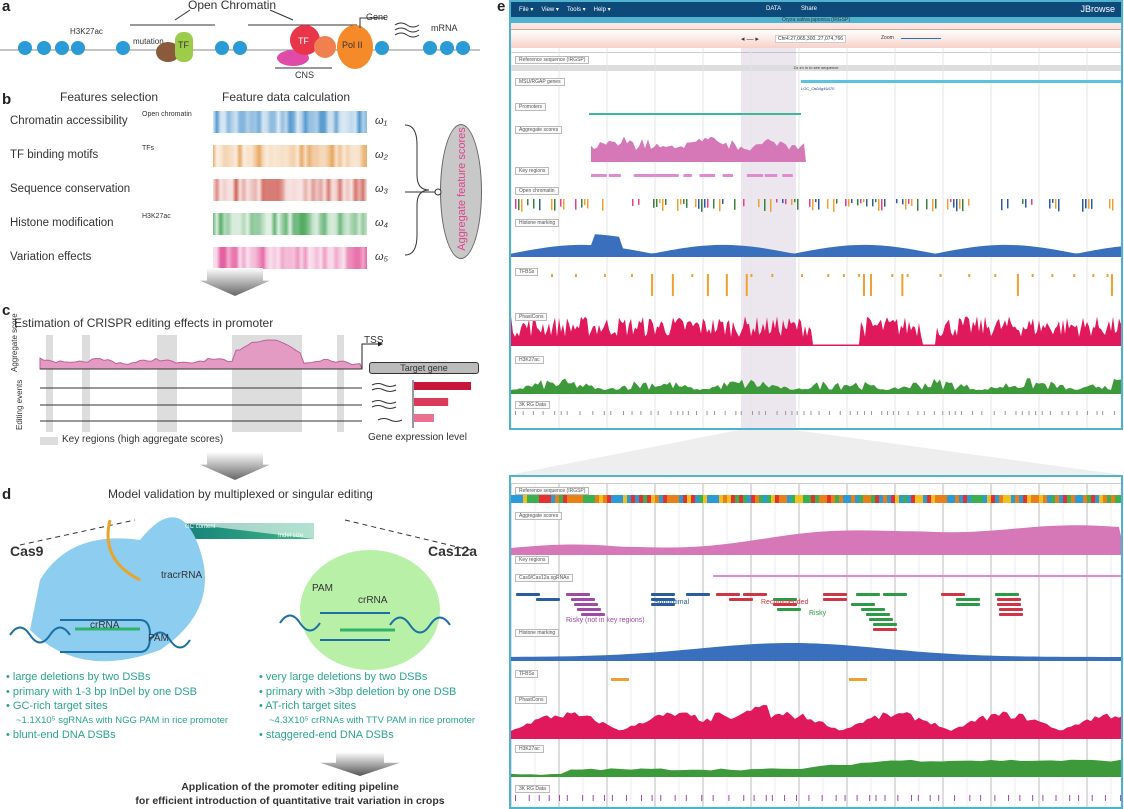  I want to click on gene-feature-label: LOC_Os04g46470, so click(818, 88).